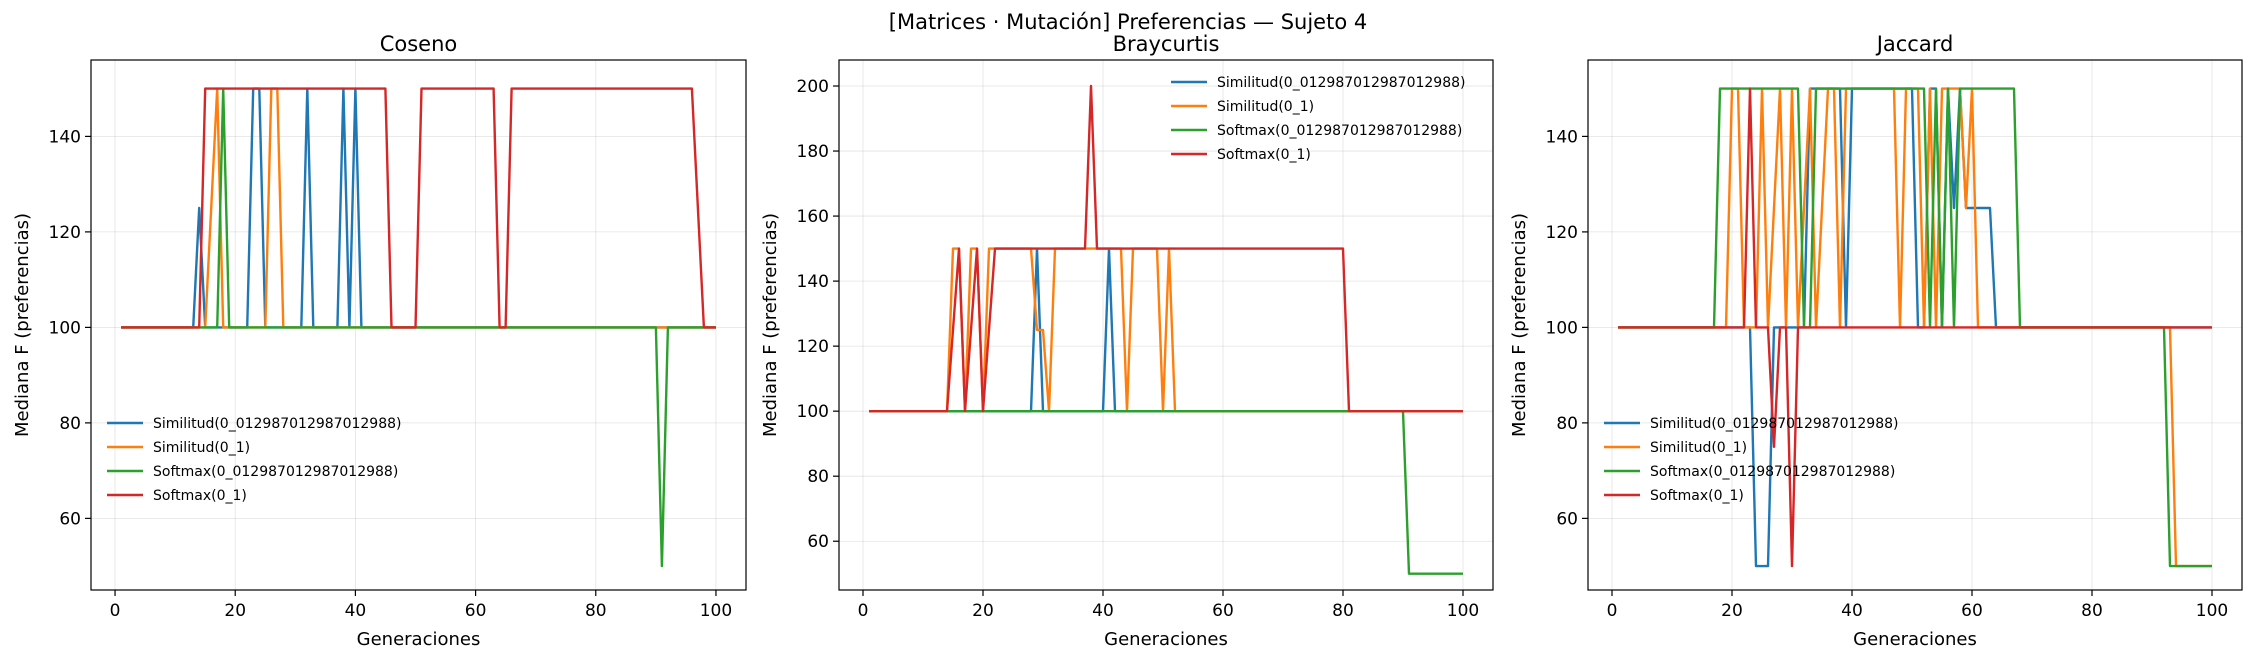 This screenshot has width=2256, height=664. What do you see at coordinates (813, 152) in the screenshot?
I see `y-tick-label: 180` at bounding box center [813, 152].